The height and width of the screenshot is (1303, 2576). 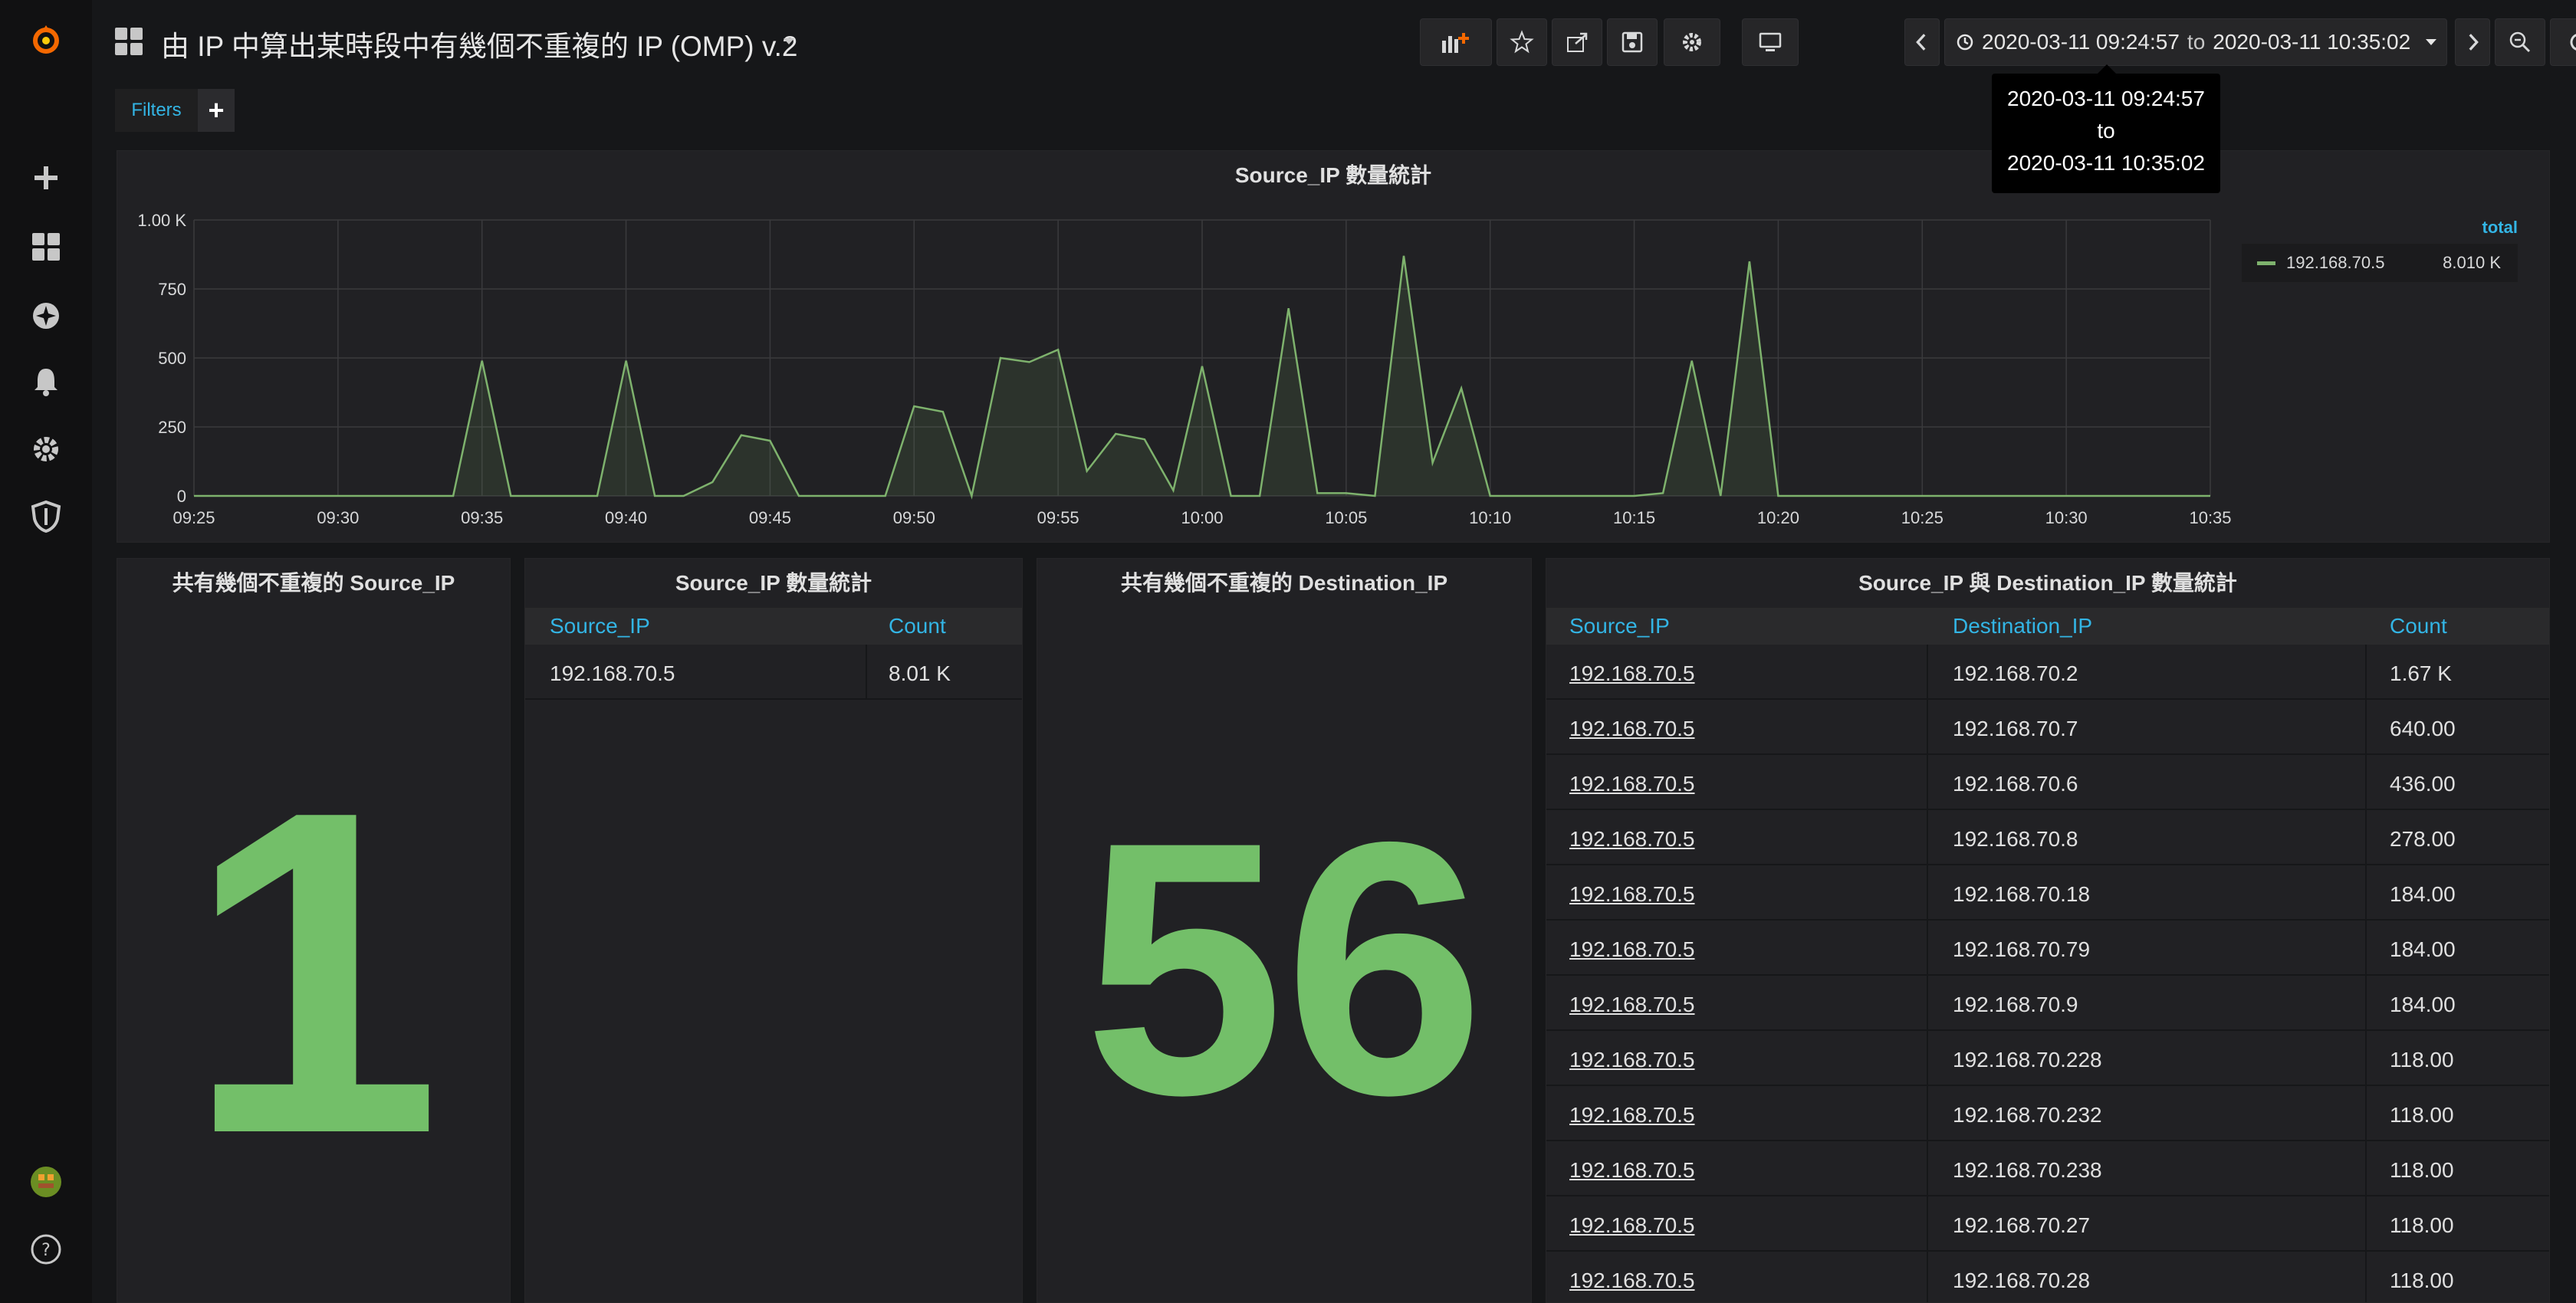 I want to click on zoom-out-button, so click(x=2520, y=42).